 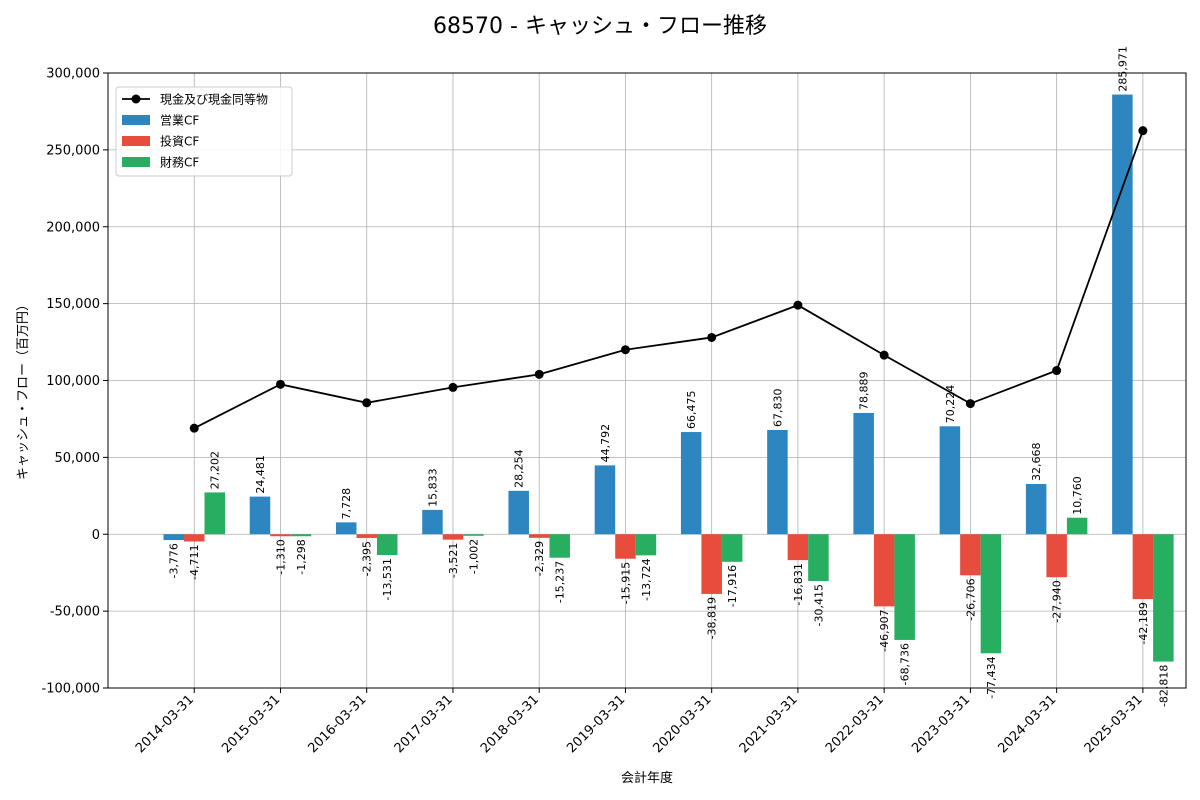 What do you see at coordinates (96, 535) in the screenshot?
I see `y-tick-label: 0` at bounding box center [96, 535].